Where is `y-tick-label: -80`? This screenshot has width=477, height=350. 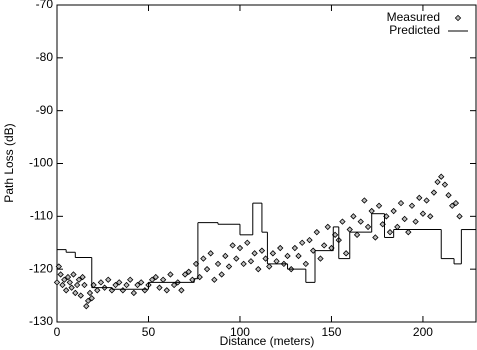 y-tick-label: -80 is located at coordinates (45, 57).